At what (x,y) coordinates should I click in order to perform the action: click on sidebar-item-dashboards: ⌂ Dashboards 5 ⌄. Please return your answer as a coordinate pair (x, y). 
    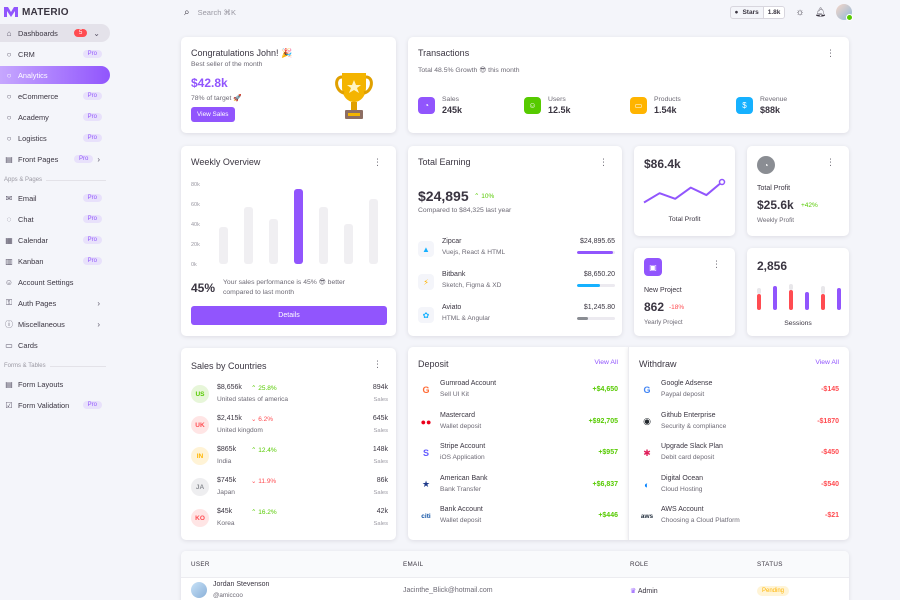
    Looking at the image, I should click on (55, 33).